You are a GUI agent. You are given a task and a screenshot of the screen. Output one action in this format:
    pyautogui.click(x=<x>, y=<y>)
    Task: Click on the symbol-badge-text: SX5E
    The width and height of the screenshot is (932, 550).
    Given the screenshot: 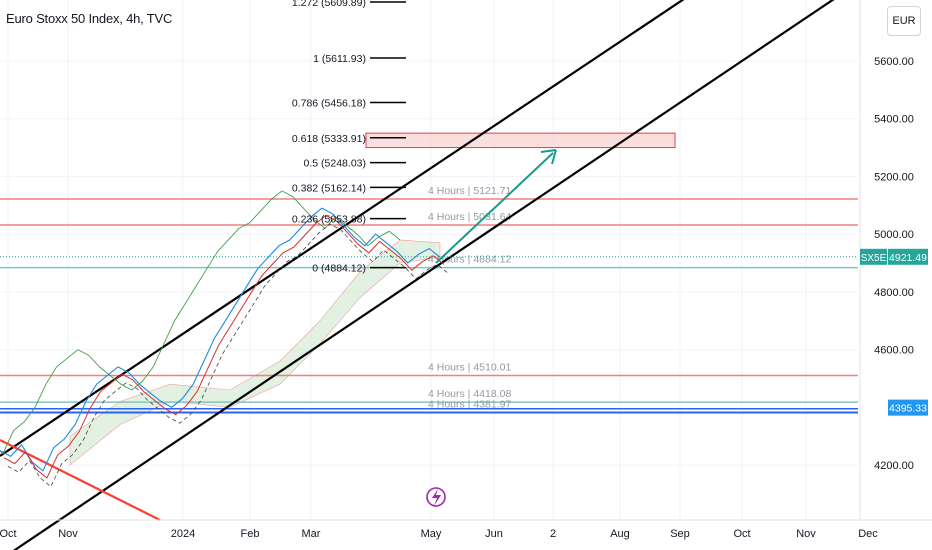 What is the action you would take?
    pyautogui.click(x=874, y=258)
    